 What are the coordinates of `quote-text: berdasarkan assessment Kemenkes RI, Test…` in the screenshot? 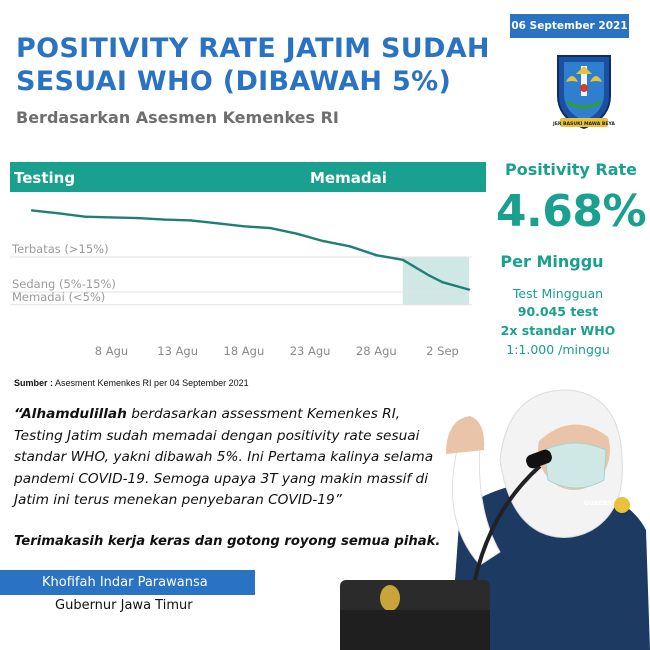 It's located at (224, 457).